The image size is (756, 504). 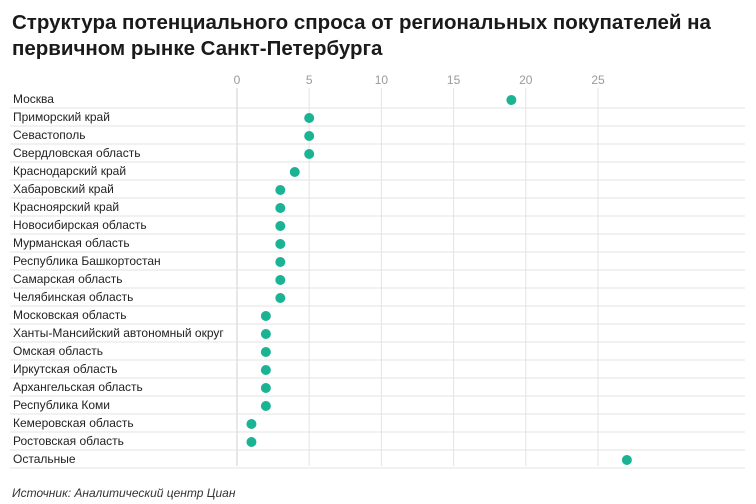 I want to click on category-label: Омская область, so click(x=58, y=351).